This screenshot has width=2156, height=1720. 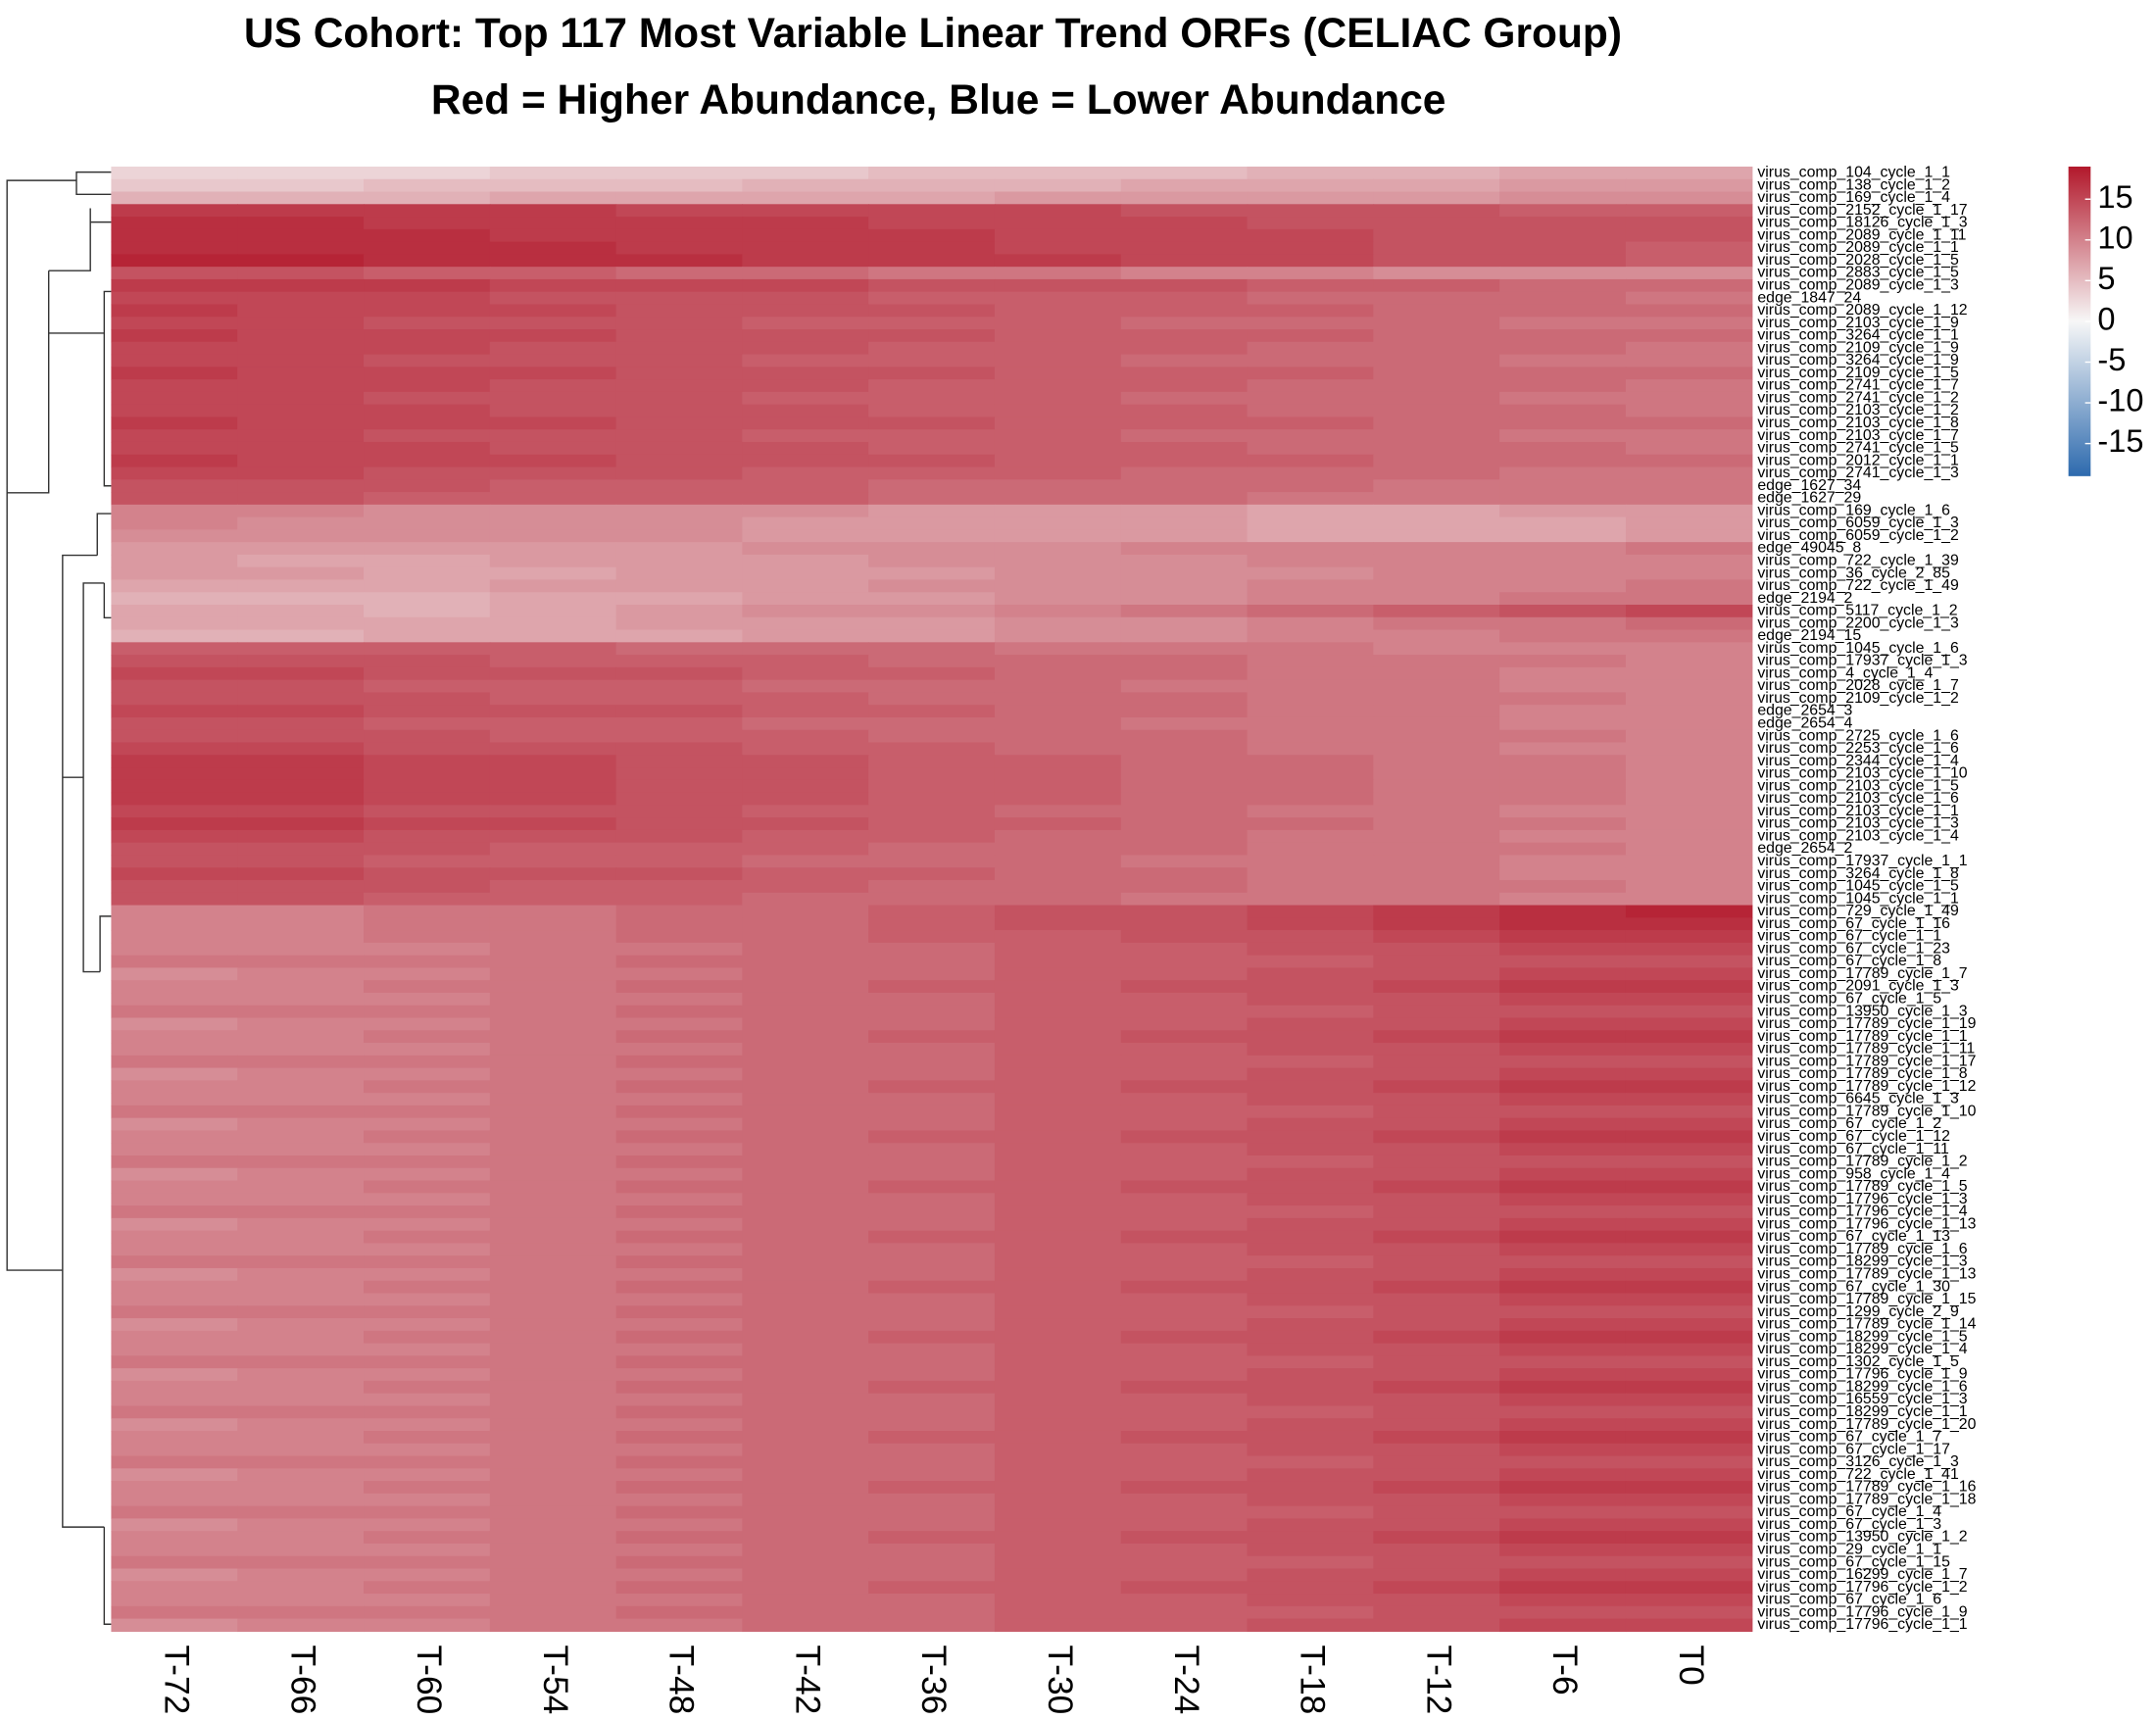 I want to click on colorbar, so click(x=2079, y=321).